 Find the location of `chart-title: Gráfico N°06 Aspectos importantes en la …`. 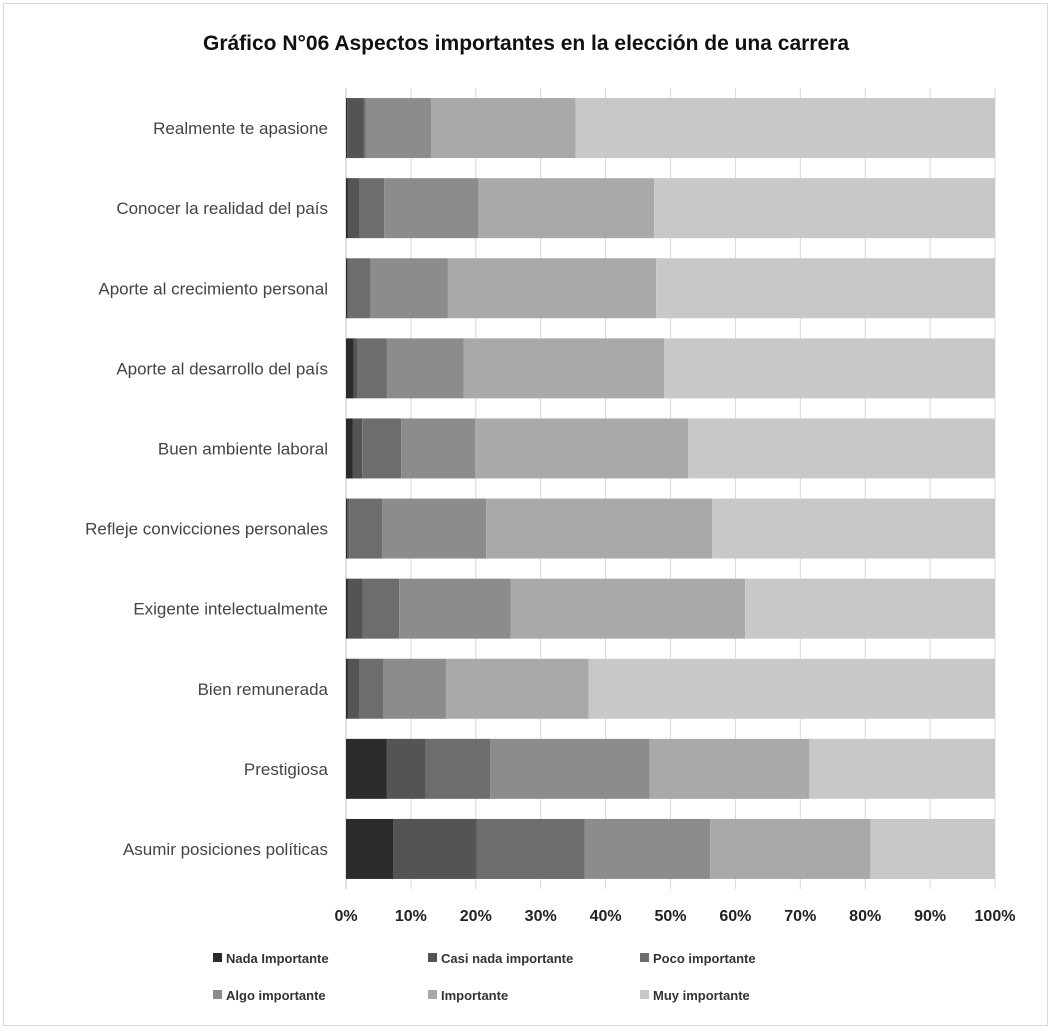

chart-title: Gráfico N°06 Aspectos importantes en la … is located at coordinates (526, 43).